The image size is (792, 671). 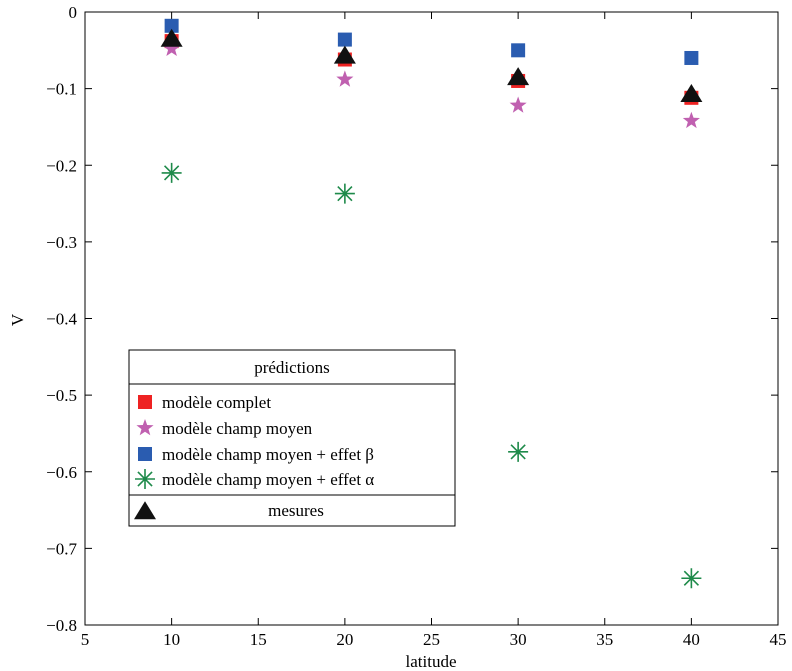 What do you see at coordinates (778, 639) in the screenshot?
I see `x-tick-label: 45` at bounding box center [778, 639].